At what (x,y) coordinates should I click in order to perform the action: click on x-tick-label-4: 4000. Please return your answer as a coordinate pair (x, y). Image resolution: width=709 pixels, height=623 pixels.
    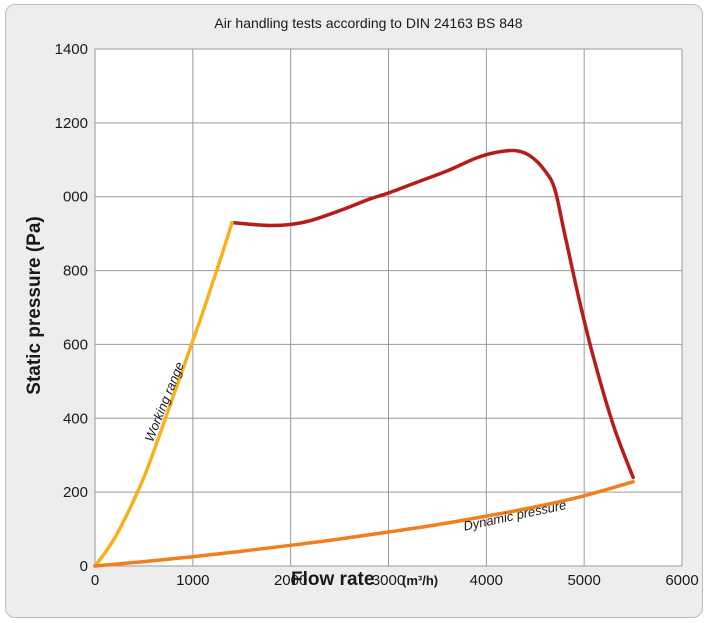
    Looking at the image, I should click on (486, 580).